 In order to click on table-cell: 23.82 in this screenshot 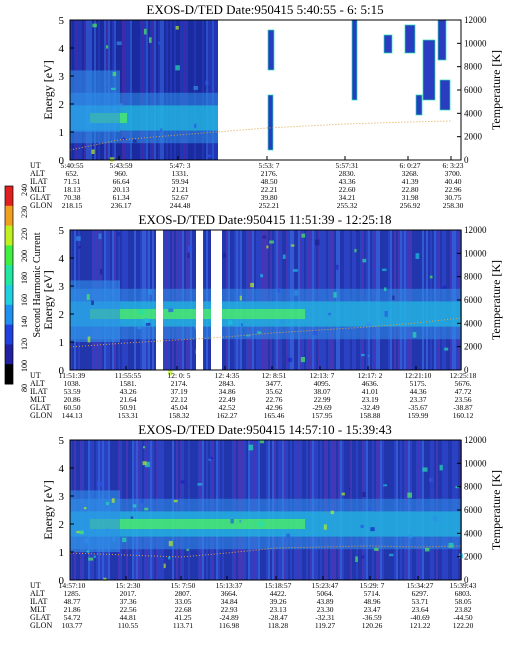, I will do `click(463, 609)`.